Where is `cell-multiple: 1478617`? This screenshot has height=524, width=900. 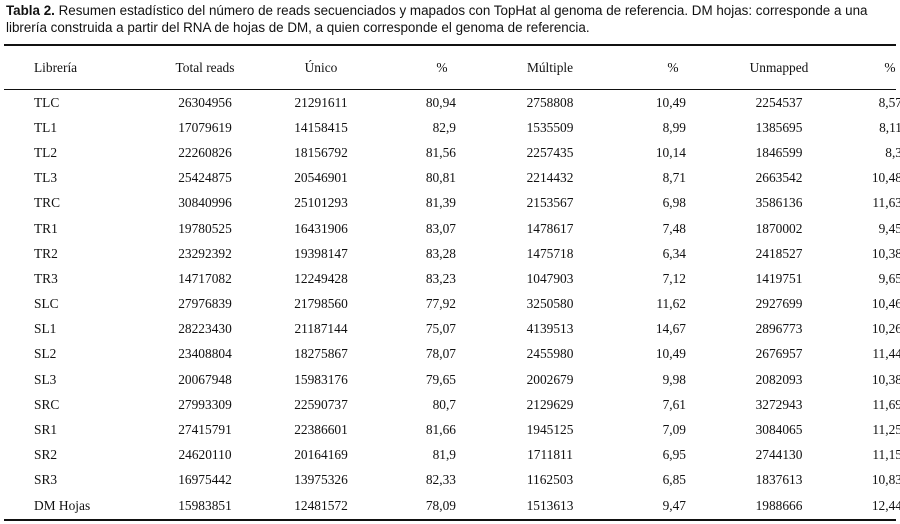 cell-multiple: 1478617 is located at coordinates (550, 228).